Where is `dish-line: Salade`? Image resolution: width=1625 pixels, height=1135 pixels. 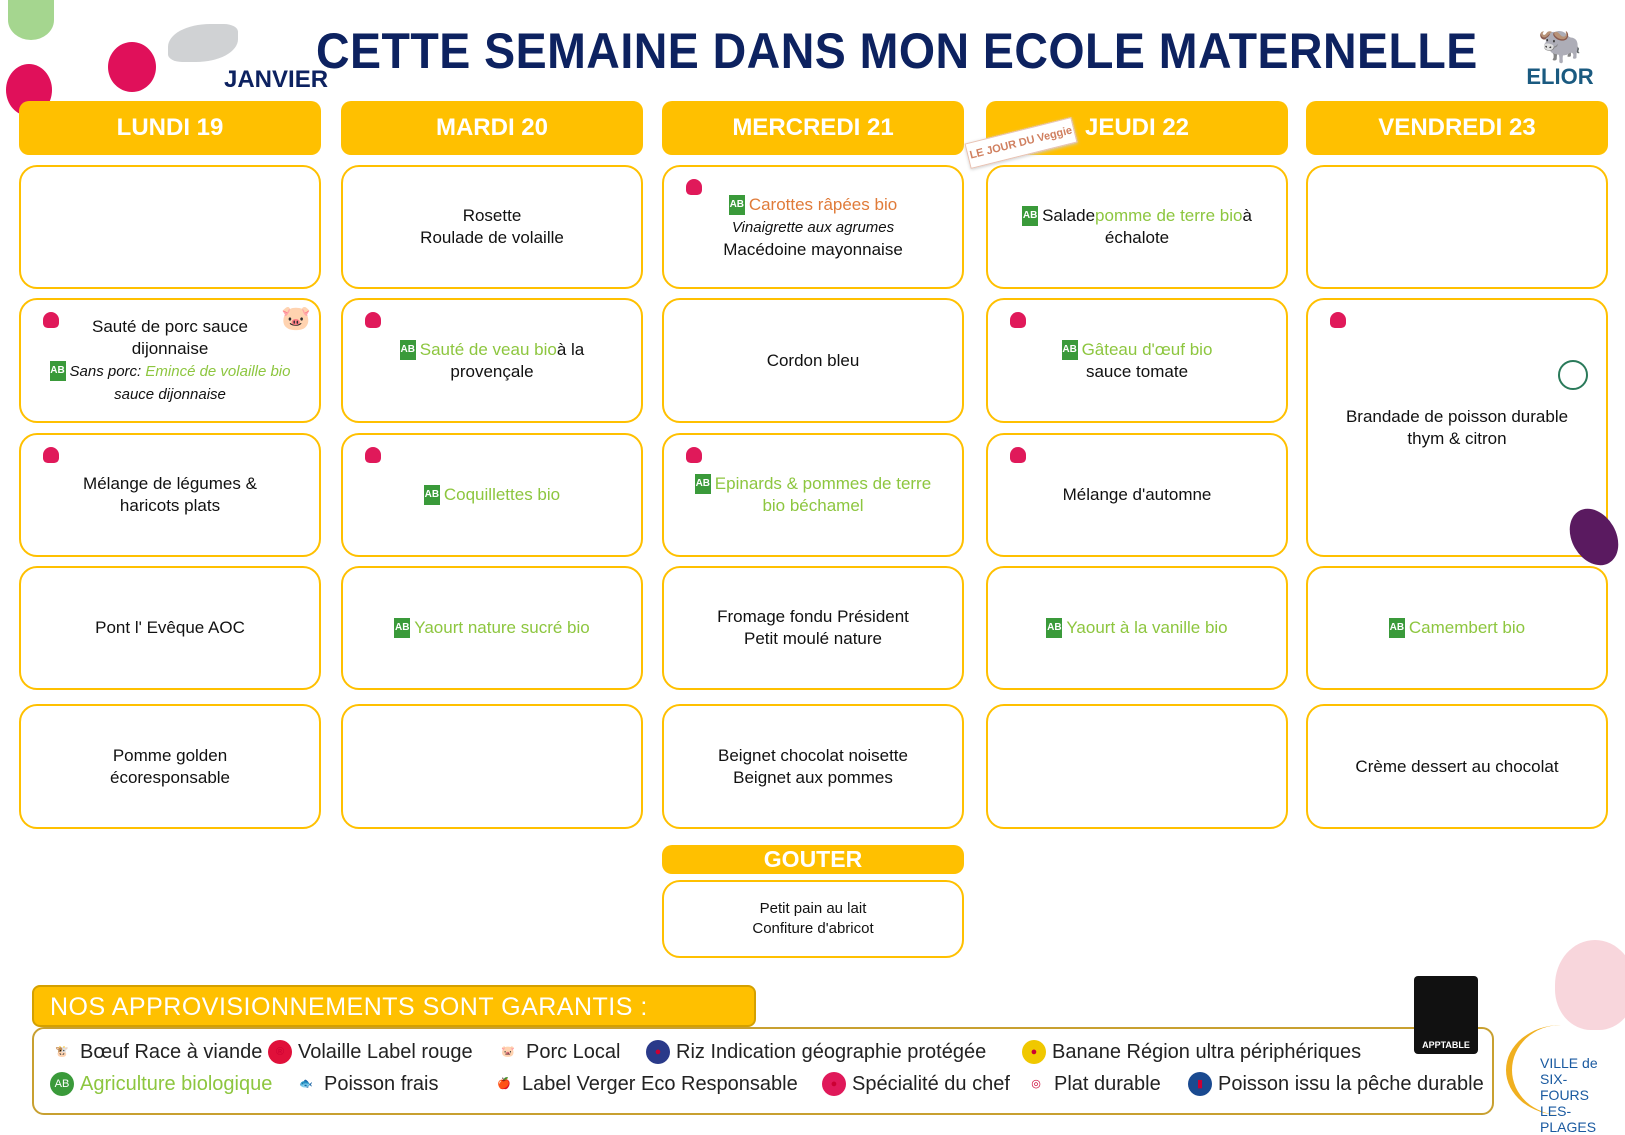 dish-line: Salade is located at coordinates (1069, 215).